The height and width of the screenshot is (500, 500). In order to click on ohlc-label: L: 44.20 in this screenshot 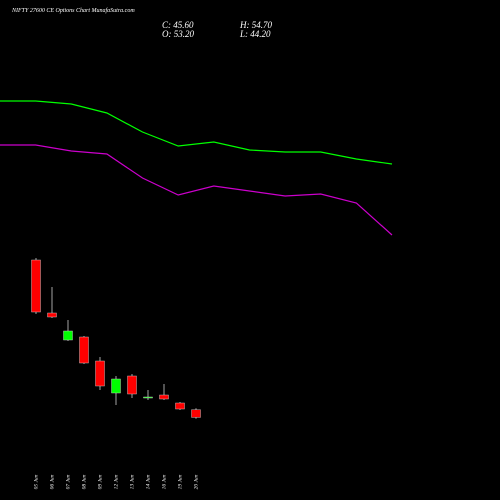, I will do `click(255, 34)`.